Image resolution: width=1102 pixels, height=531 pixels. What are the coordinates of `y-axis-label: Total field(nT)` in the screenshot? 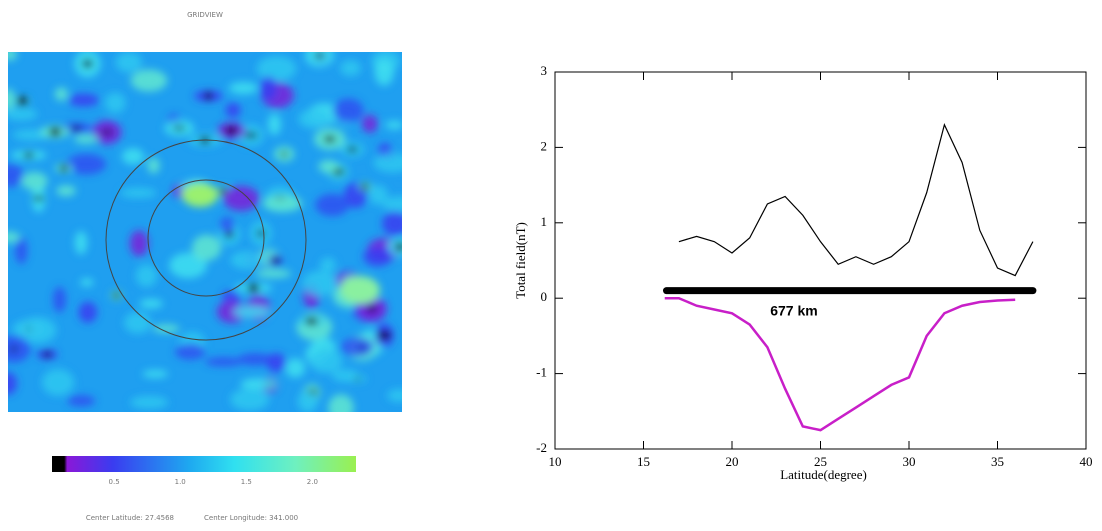 It's located at (520, 260).